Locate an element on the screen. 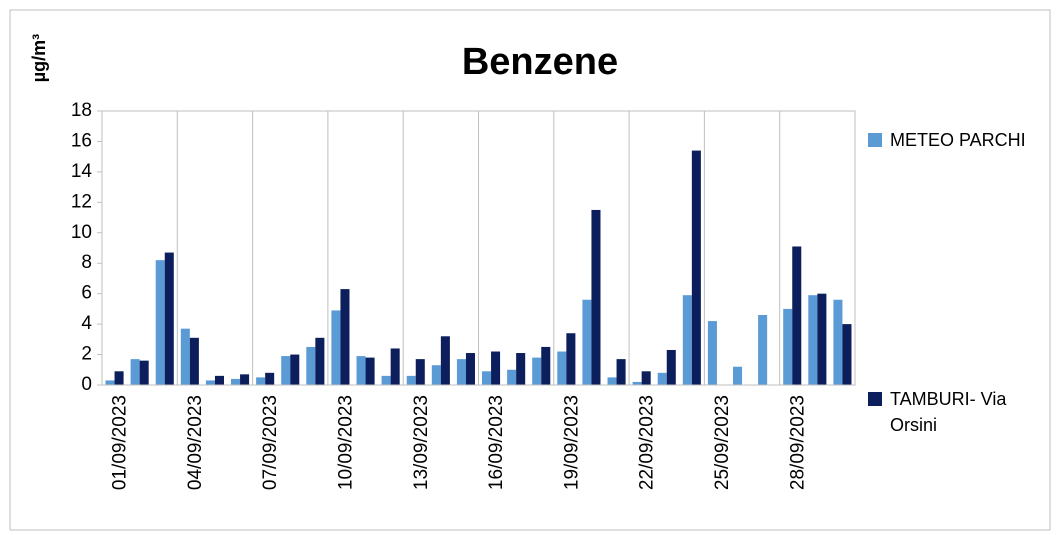  x-tick-label: 22/09/2023 is located at coordinates (647, 442).